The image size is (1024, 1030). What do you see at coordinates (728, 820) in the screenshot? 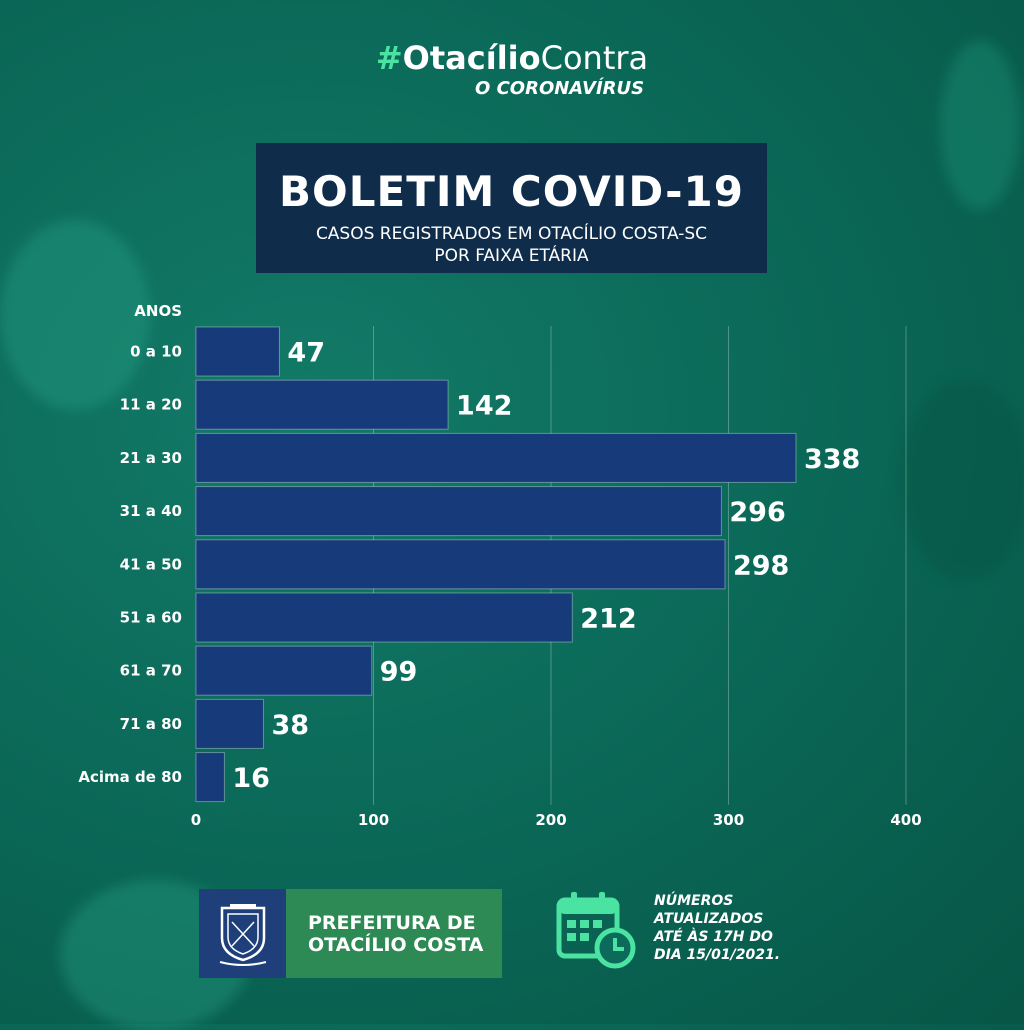
I see `x-tick-label: 300` at bounding box center [728, 820].